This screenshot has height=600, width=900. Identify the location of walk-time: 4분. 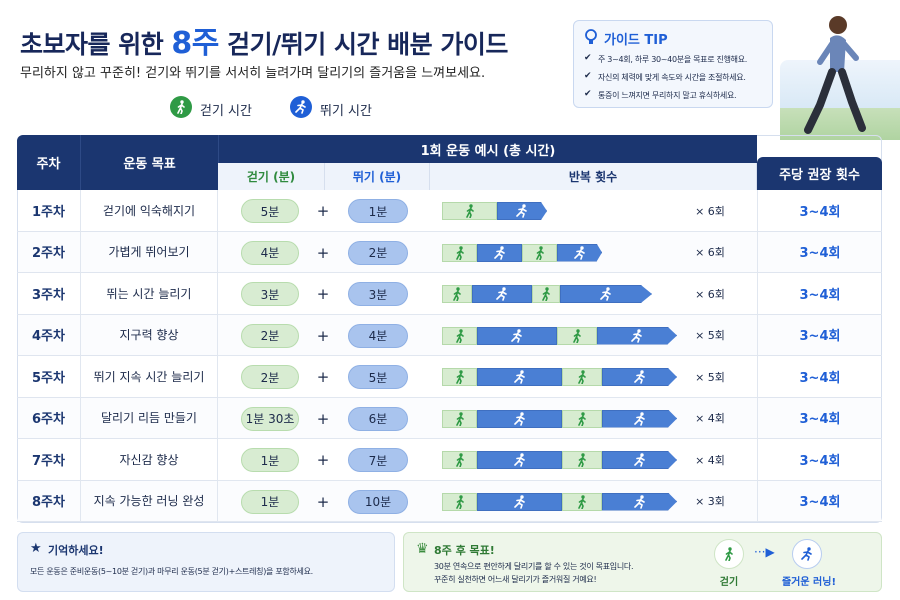
(270, 252).